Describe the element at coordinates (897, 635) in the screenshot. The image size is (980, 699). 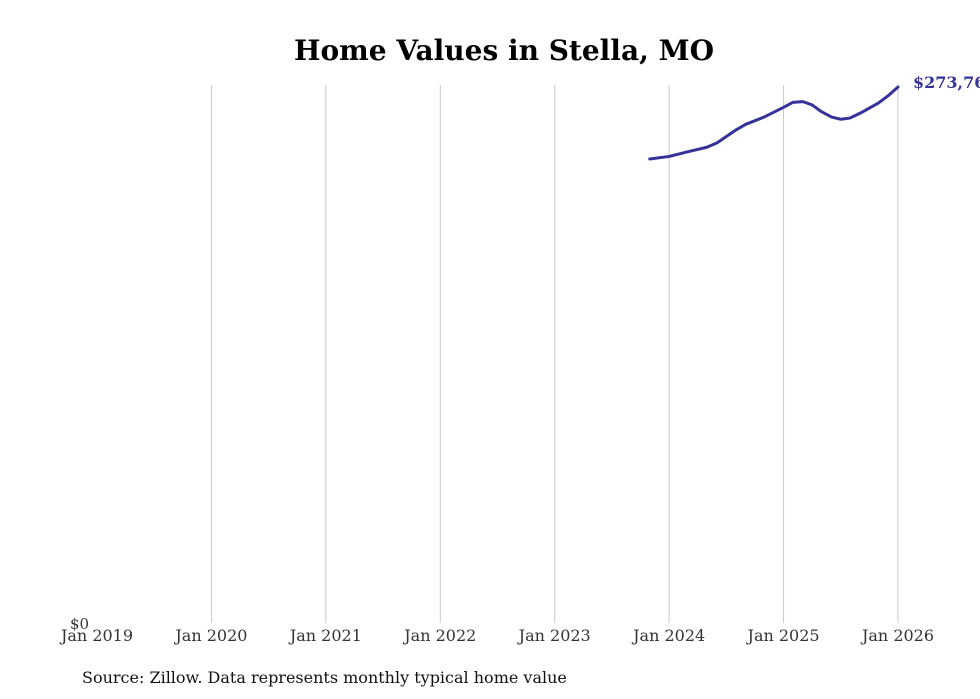
I see `x-tick-label: Jan 2026` at that location.